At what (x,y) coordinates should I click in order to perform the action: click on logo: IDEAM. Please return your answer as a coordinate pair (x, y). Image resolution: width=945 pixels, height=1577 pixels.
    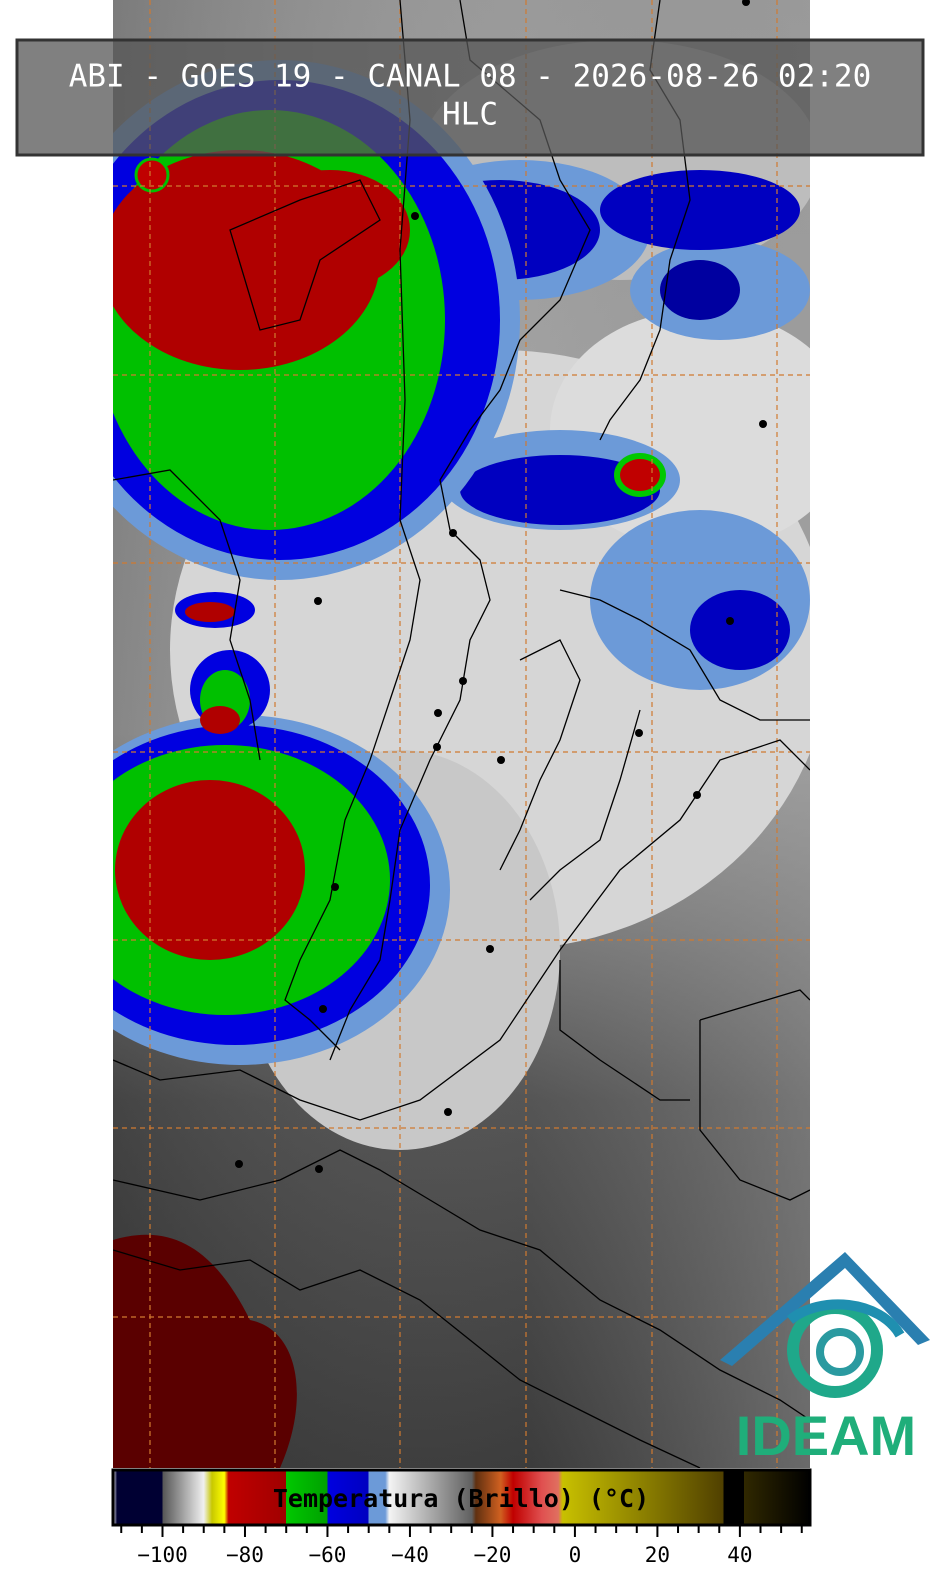
    Looking at the image, I should click on (825, 1359).